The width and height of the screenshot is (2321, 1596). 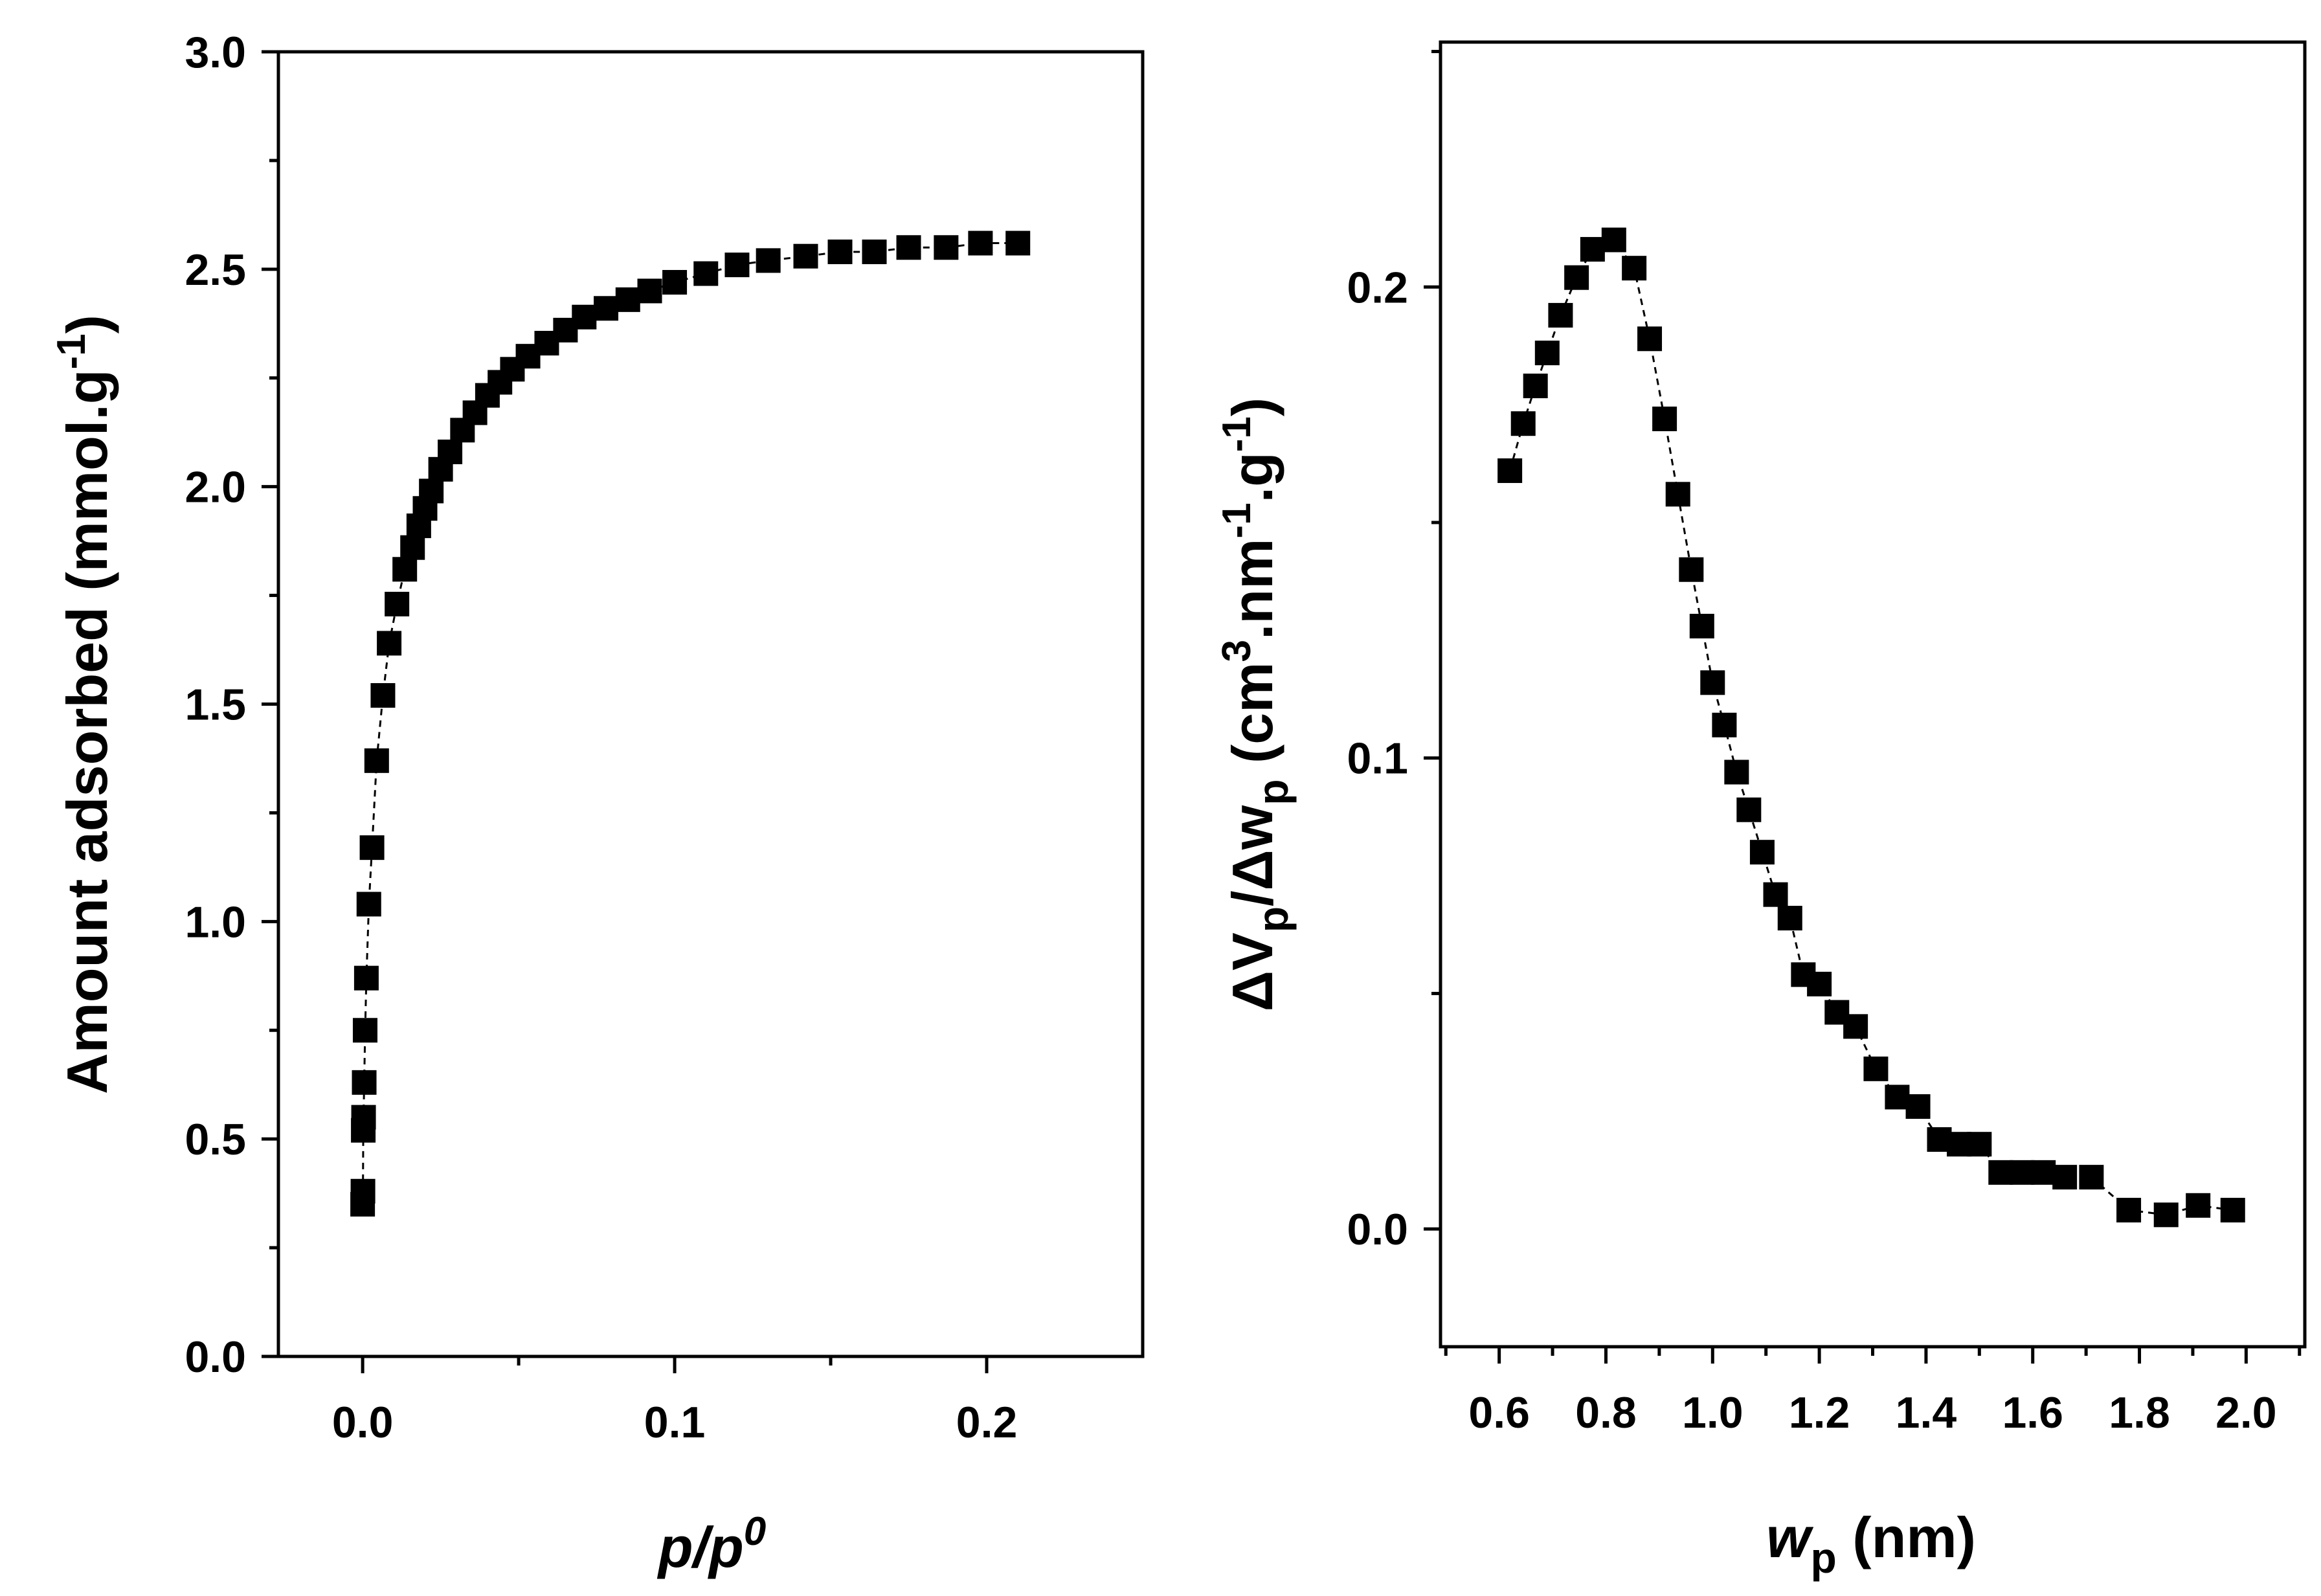 What do you see at coordinates (1606, 1412) in the screenshot?
I see `x-tick-label: 0.8` at bounding box center [1606, 1412].